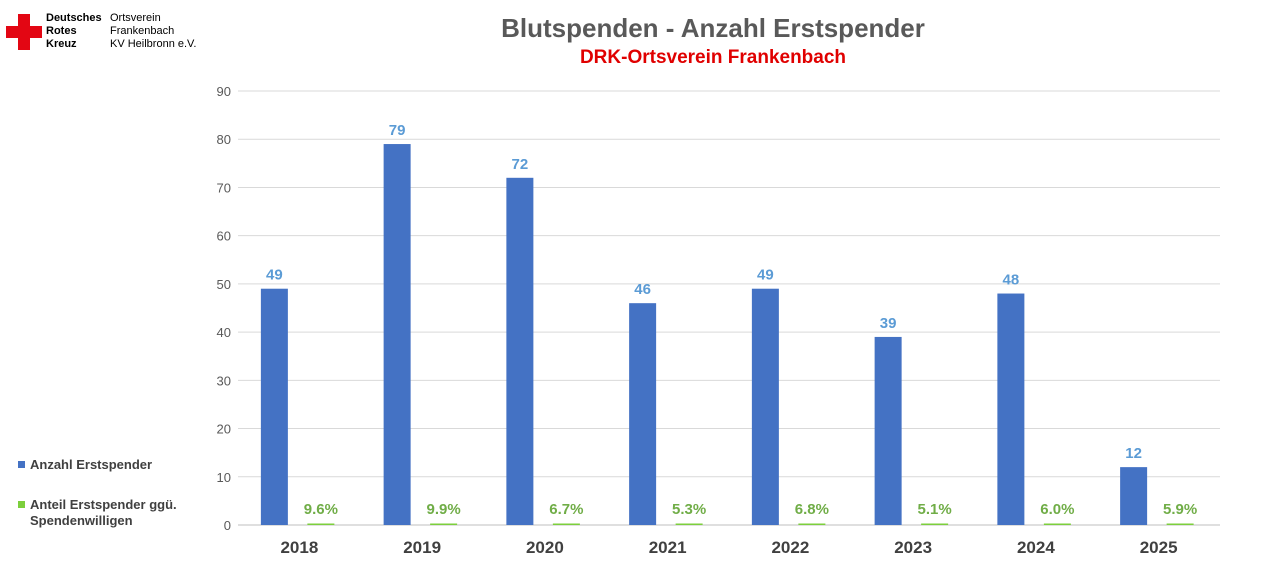 The width and height of the screenshot is (1280, 564). Describe the element at coordinates (224, 236) in the screenshot. I see `y-tick-label: 60` at that location.